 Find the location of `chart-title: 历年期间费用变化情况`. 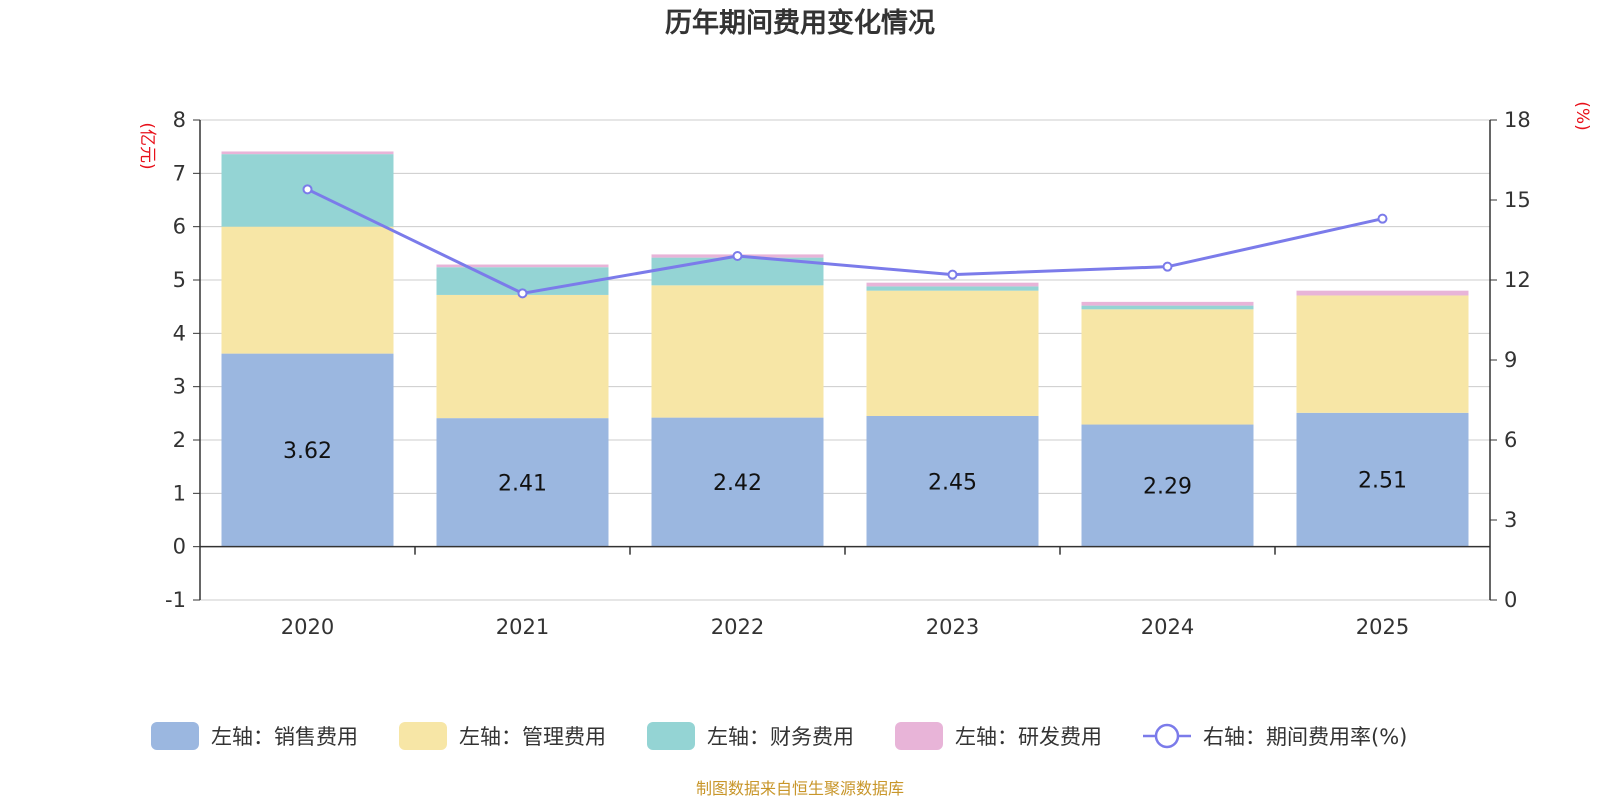

chart-title: 历年期间费用变化情况 is located at coordinates (800, 23).